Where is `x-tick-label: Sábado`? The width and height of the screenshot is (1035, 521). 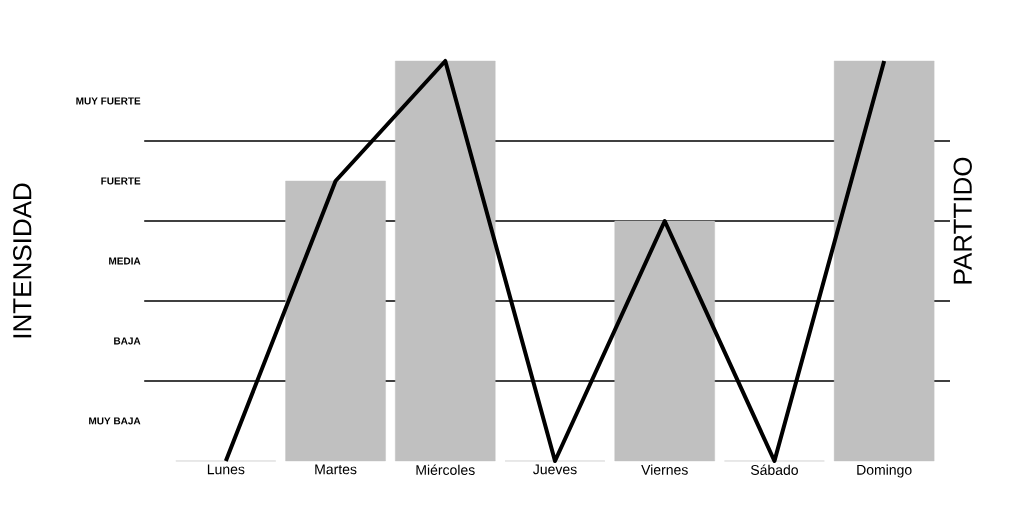
x-tick-label: Sábado is located at coordinates (774, 469).